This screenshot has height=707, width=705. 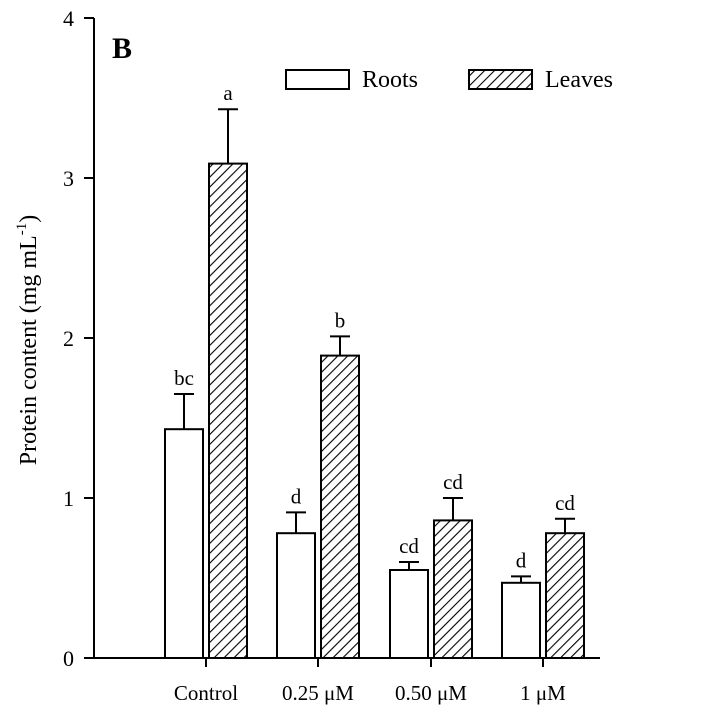 I want to click on y-tick-label: 1, so click(x=68, y=498).